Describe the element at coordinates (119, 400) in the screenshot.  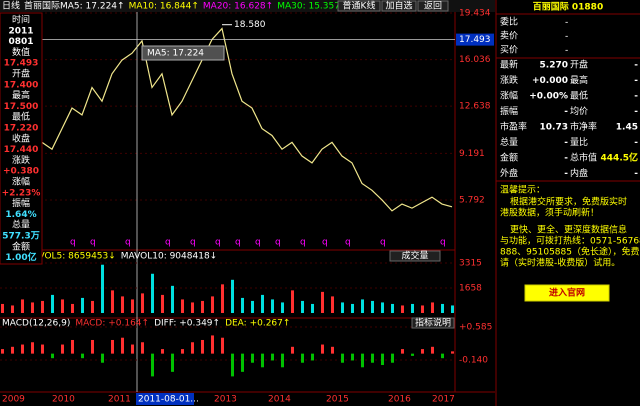
I see `x-tick-label: 2011` at that location.